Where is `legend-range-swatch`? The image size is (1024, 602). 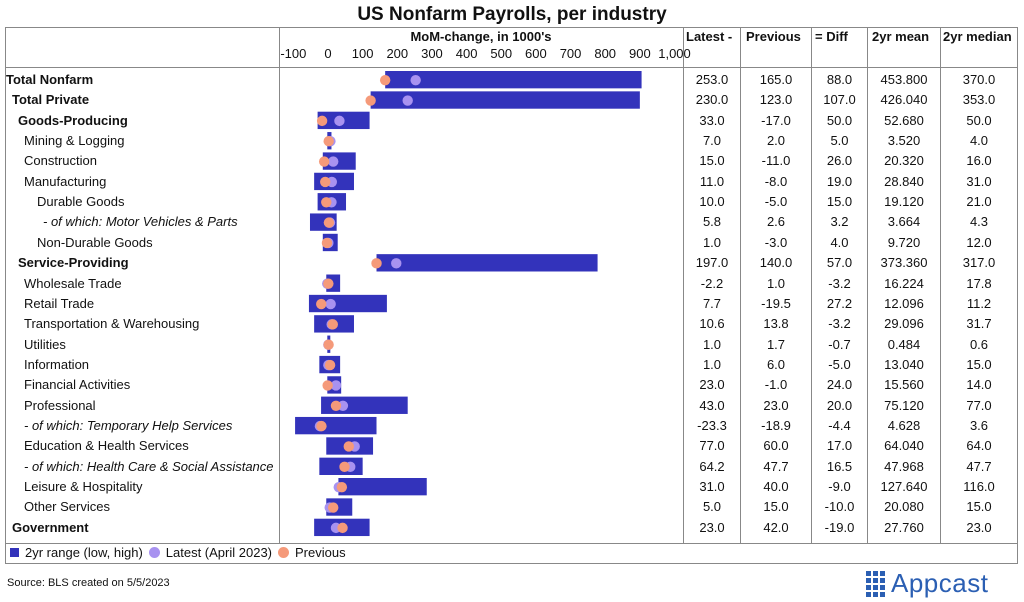
legend-range-swatch is located at coordinates (14, 552).